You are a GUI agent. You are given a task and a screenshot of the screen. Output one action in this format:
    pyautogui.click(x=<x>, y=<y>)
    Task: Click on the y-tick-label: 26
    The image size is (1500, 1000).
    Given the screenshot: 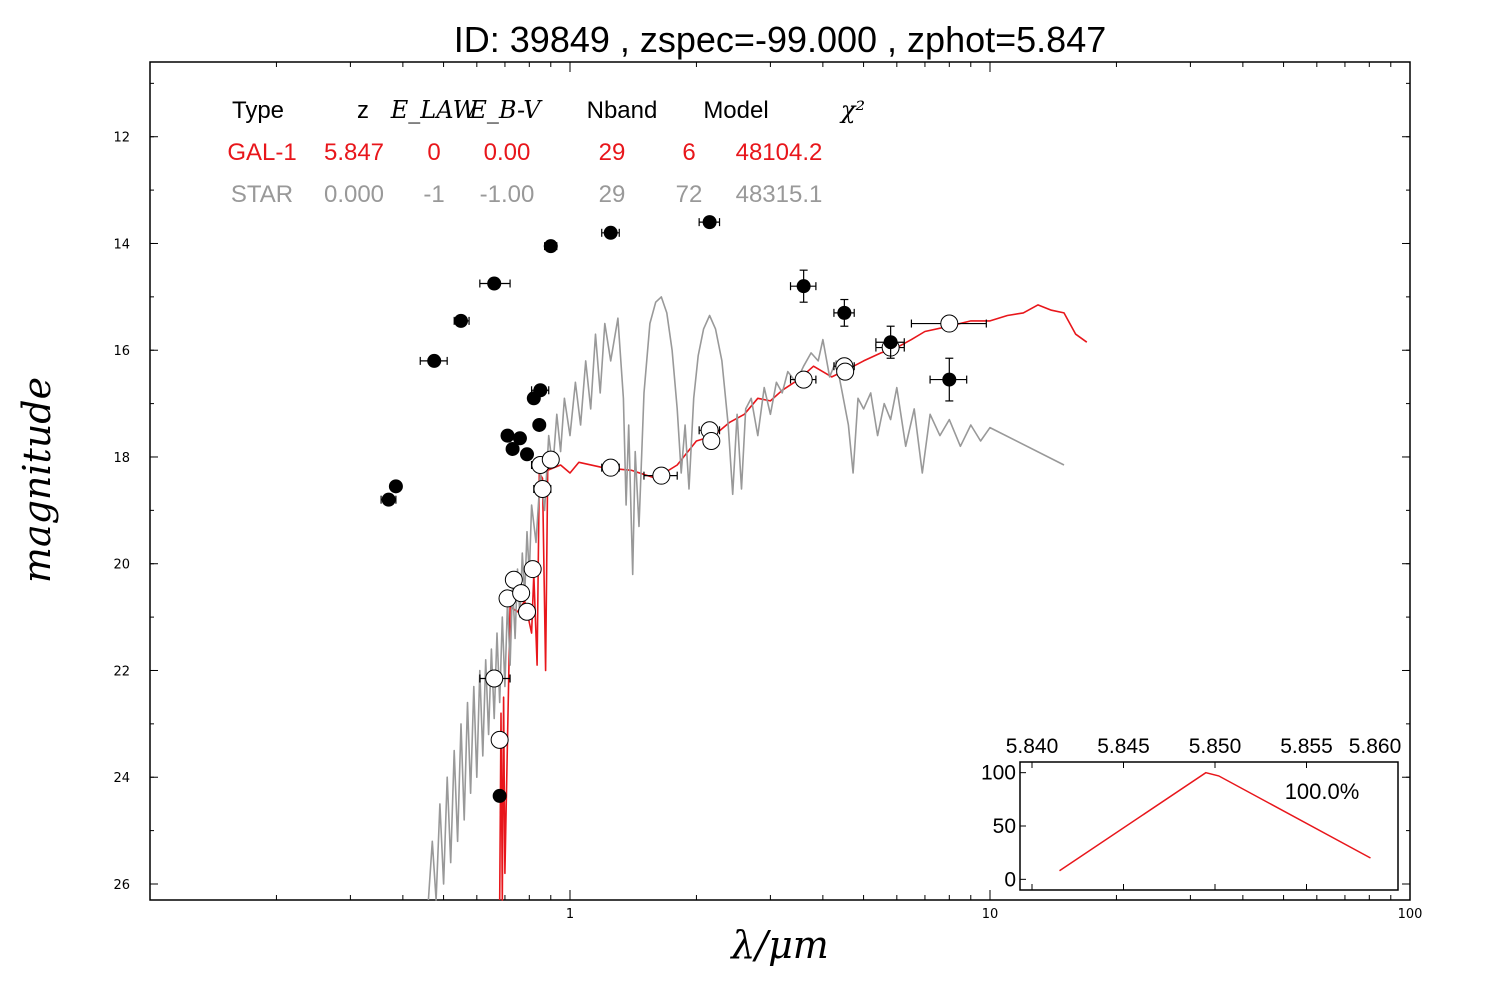 What is the action you would take?
    pyautogui.click(x=121, y=885)
    